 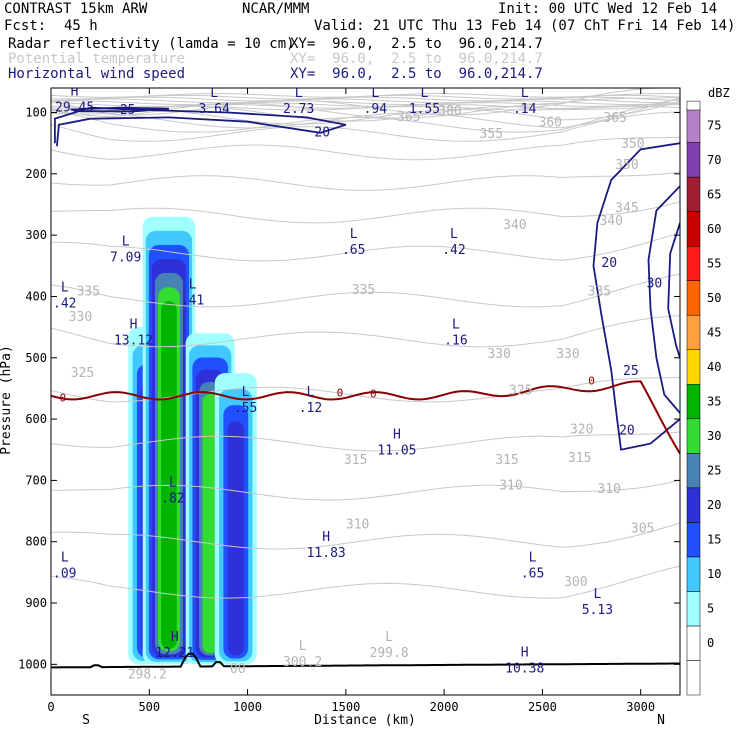 I want to click on zero-label-3: 0, so click(x=591, y=380).